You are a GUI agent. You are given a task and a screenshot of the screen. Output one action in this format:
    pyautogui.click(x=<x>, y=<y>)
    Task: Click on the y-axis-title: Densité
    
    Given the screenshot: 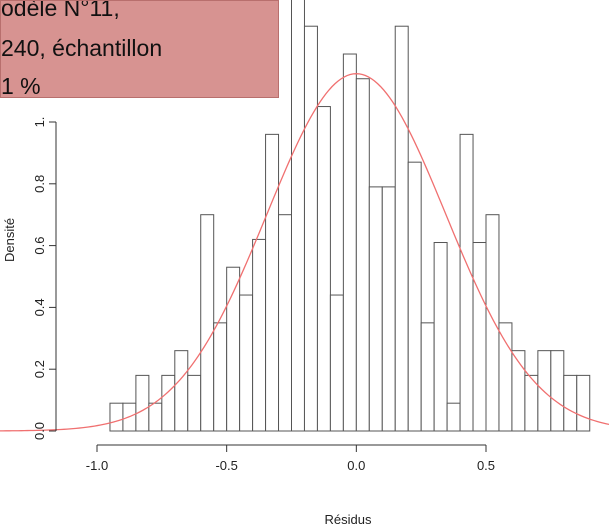 What is the action you would take?
    pyautogui.click(x=9, y=240)
    